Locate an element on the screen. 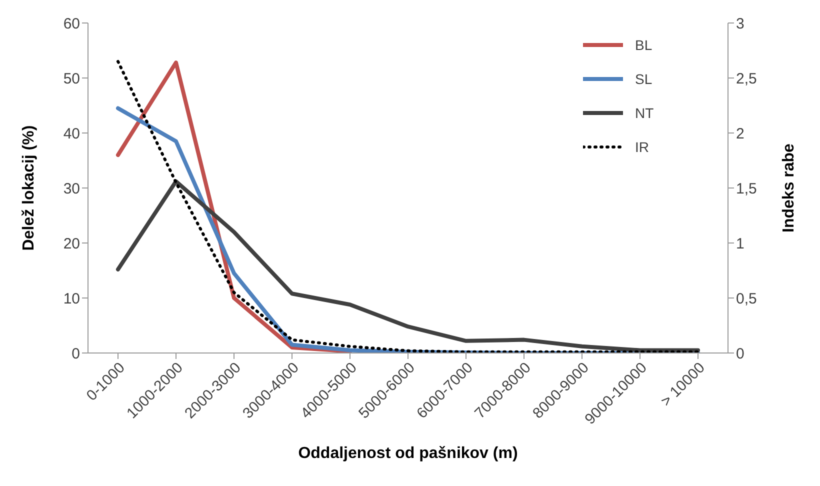 The height and width of the screenshot is (486, 820). y2-tick-label: 2,5 is located at coordinates (746, 79).